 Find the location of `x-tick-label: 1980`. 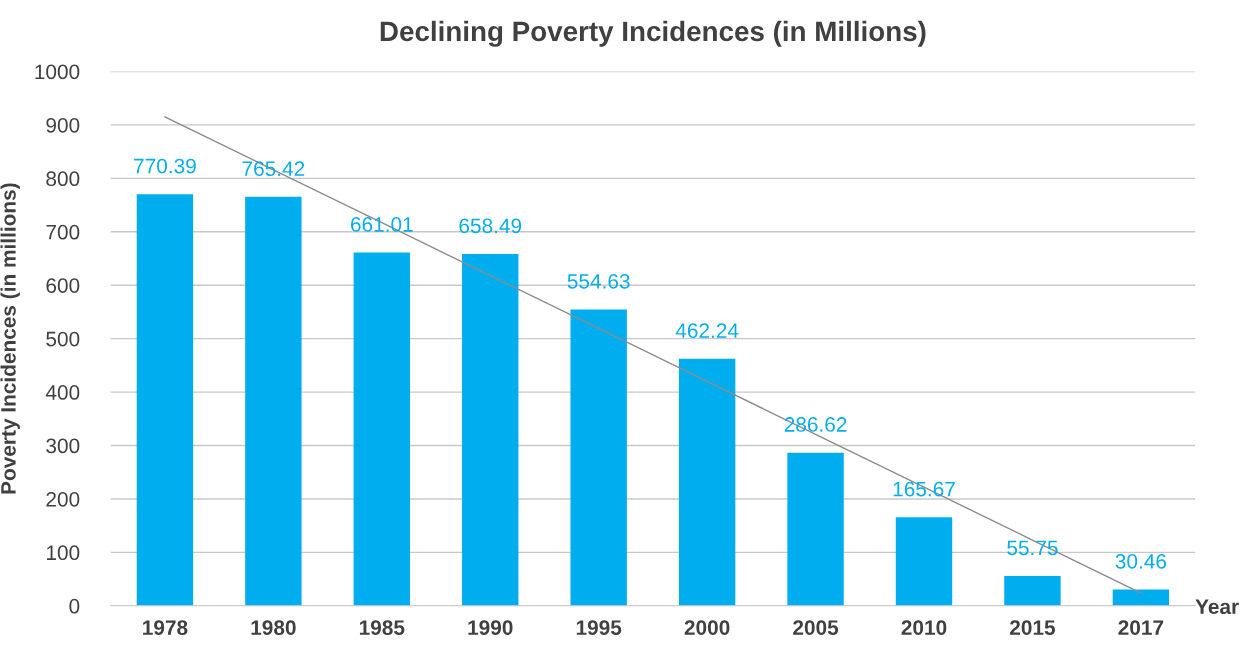

x-tick-label: 1980 is located at coordinates (273, 627).